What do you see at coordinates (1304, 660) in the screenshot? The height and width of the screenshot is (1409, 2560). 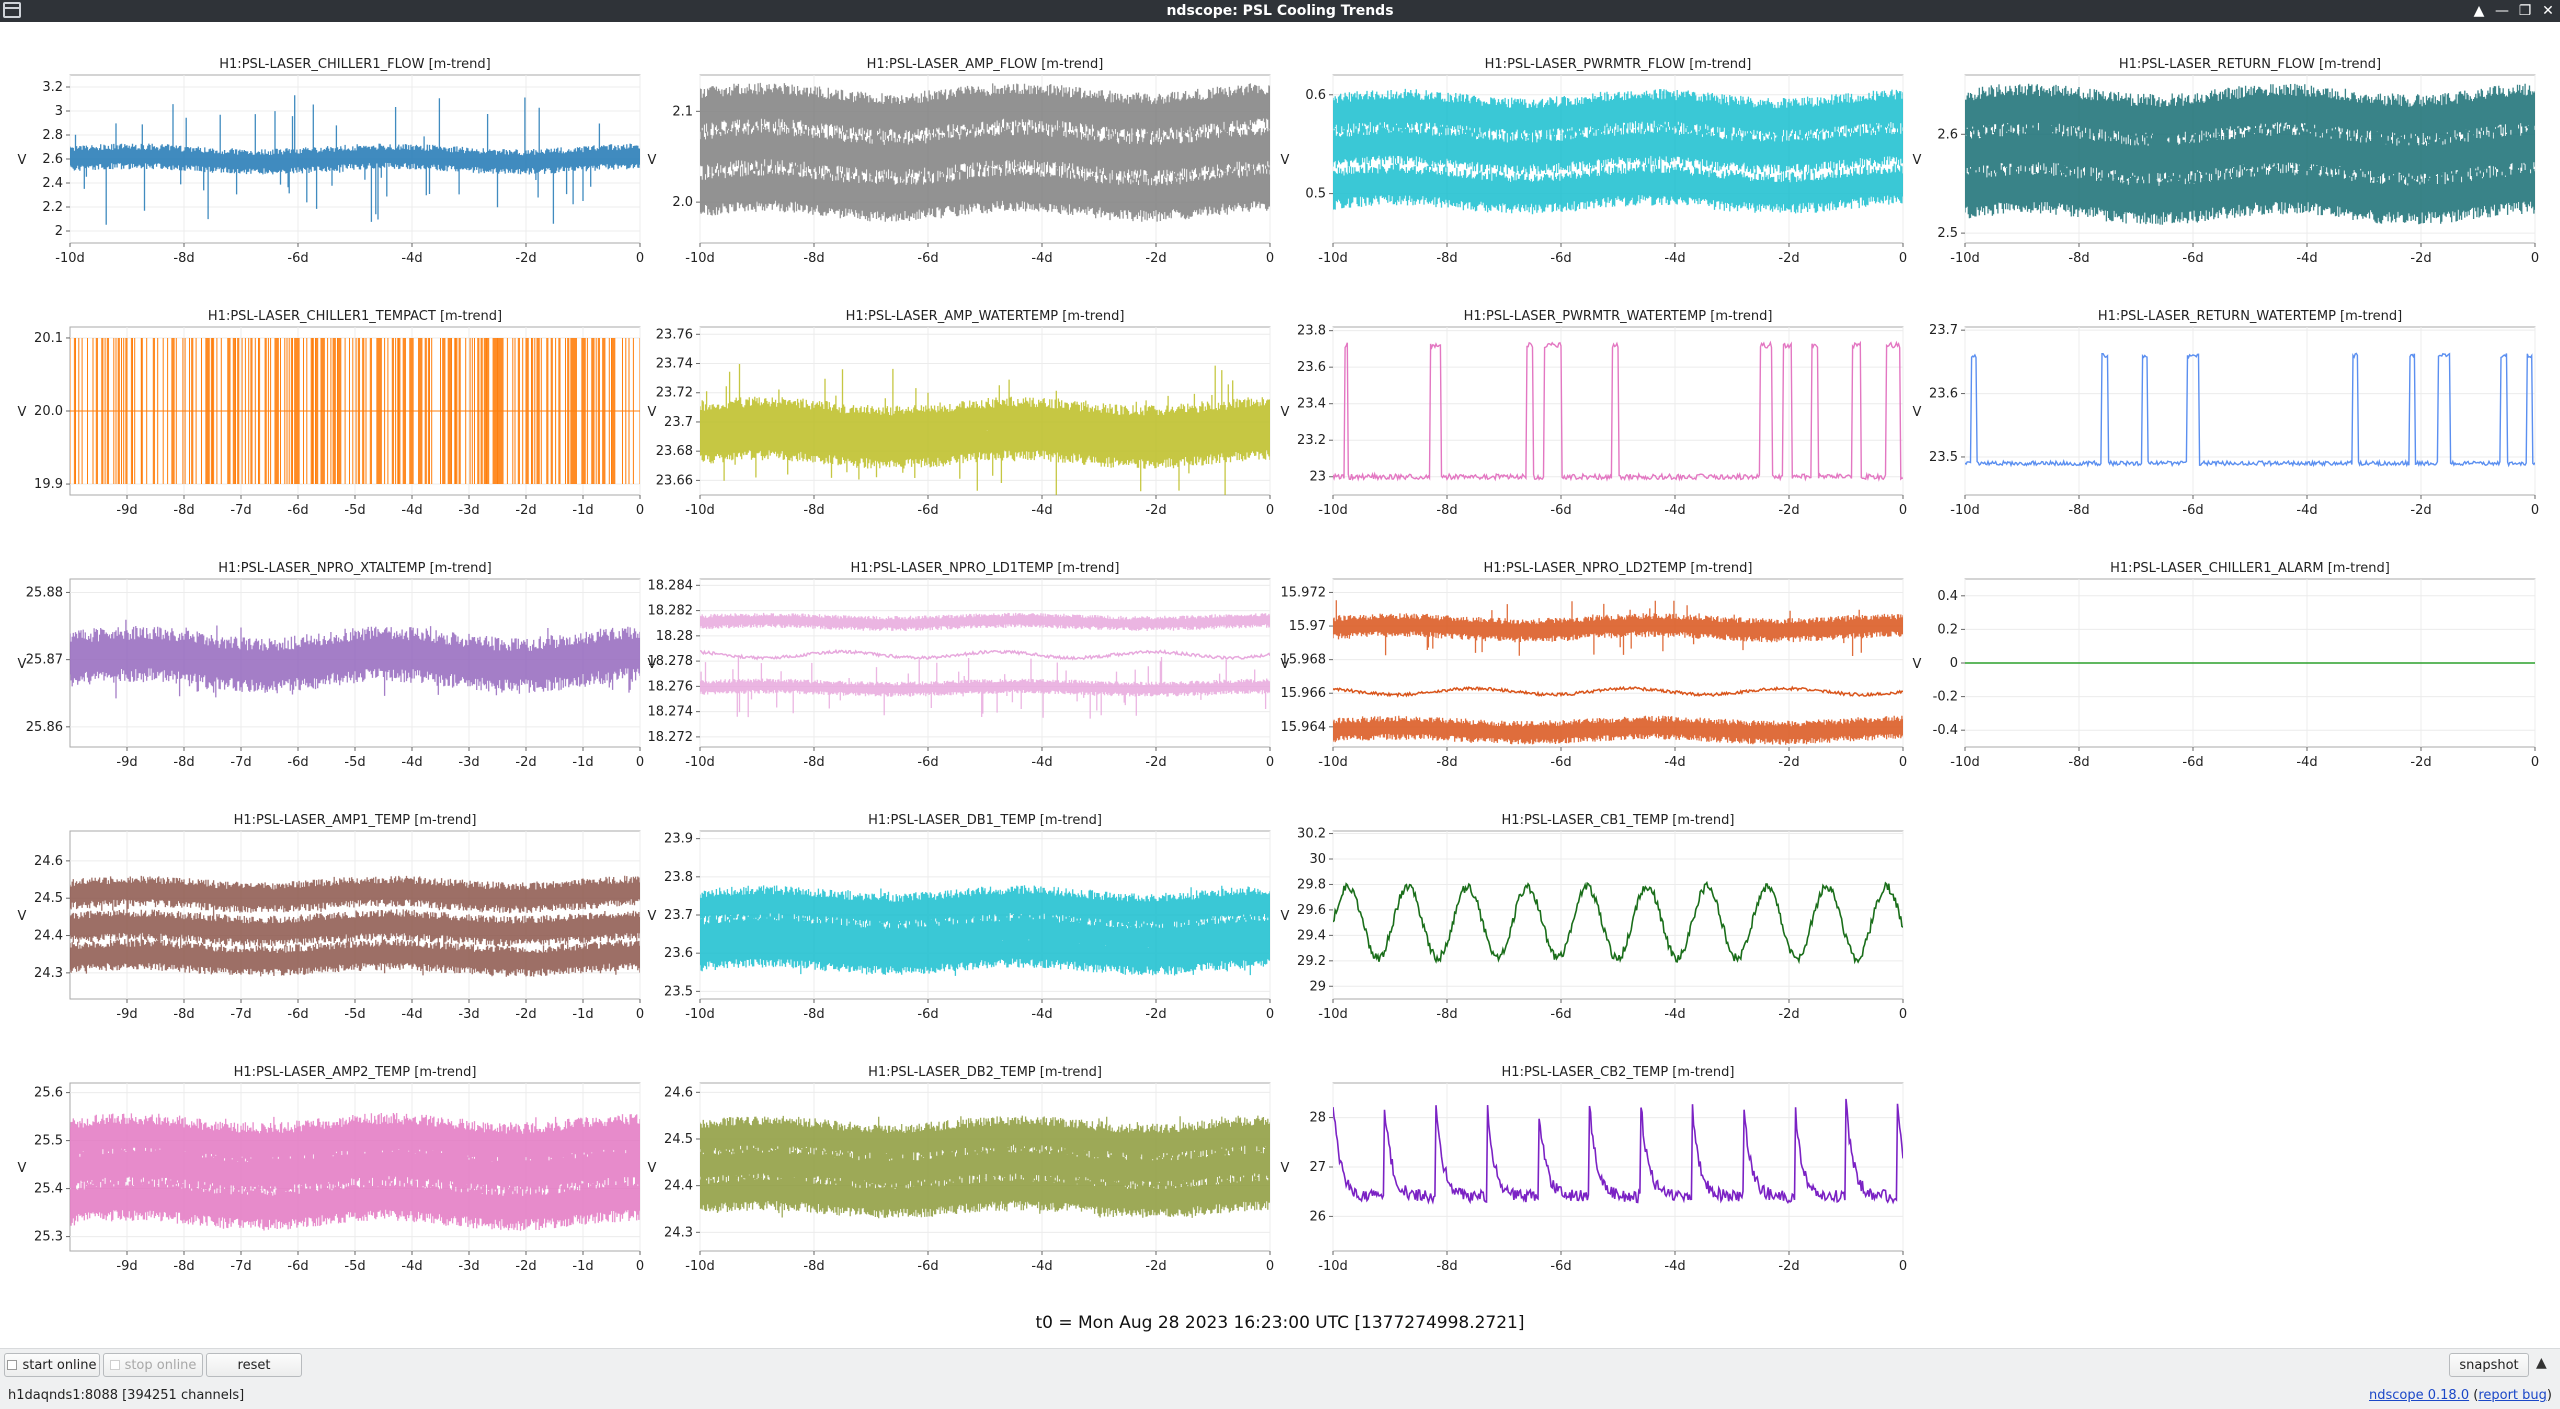 I see `y-tick-label: 15.968` at bounding box center [1304, 660].